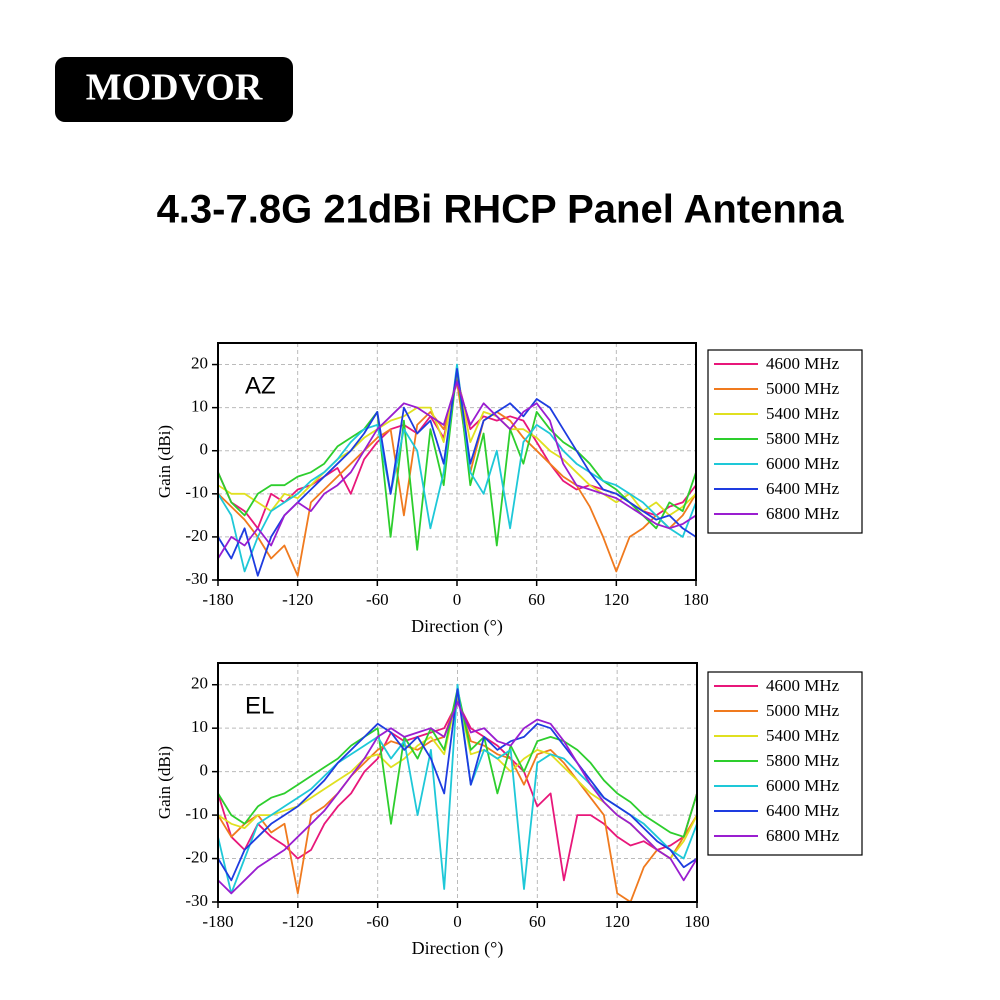 The image size is (1000, 1000). I want to click on brand-badge, so click(174, 89).